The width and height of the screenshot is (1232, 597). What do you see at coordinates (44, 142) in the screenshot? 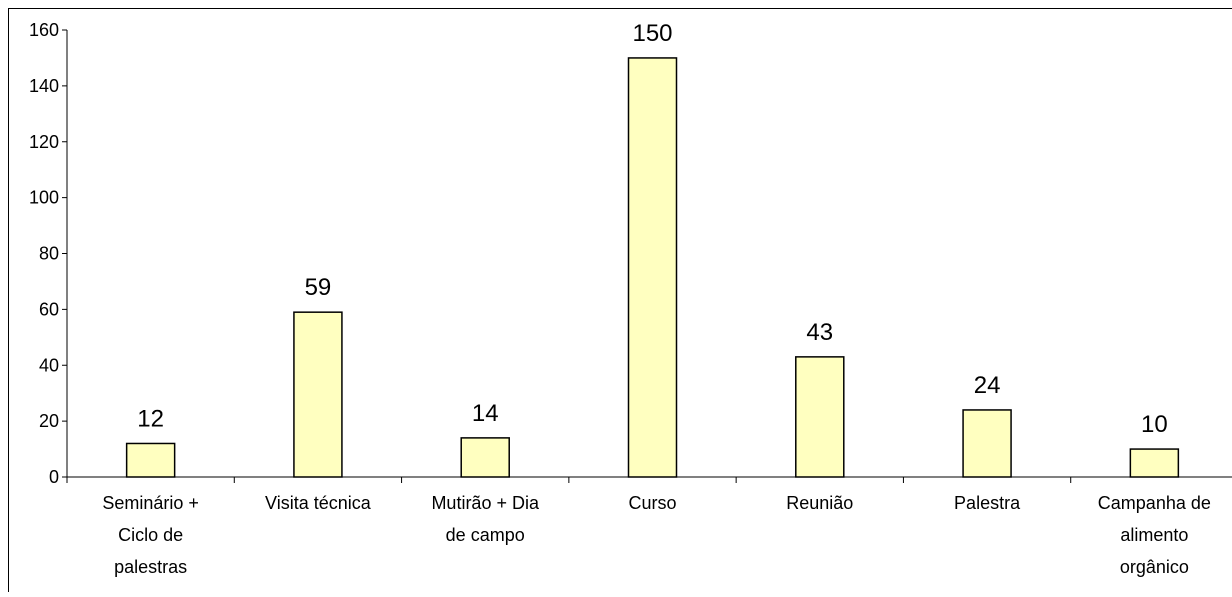
I see `y-tick-label: 120` at bounding box center [44, 142].